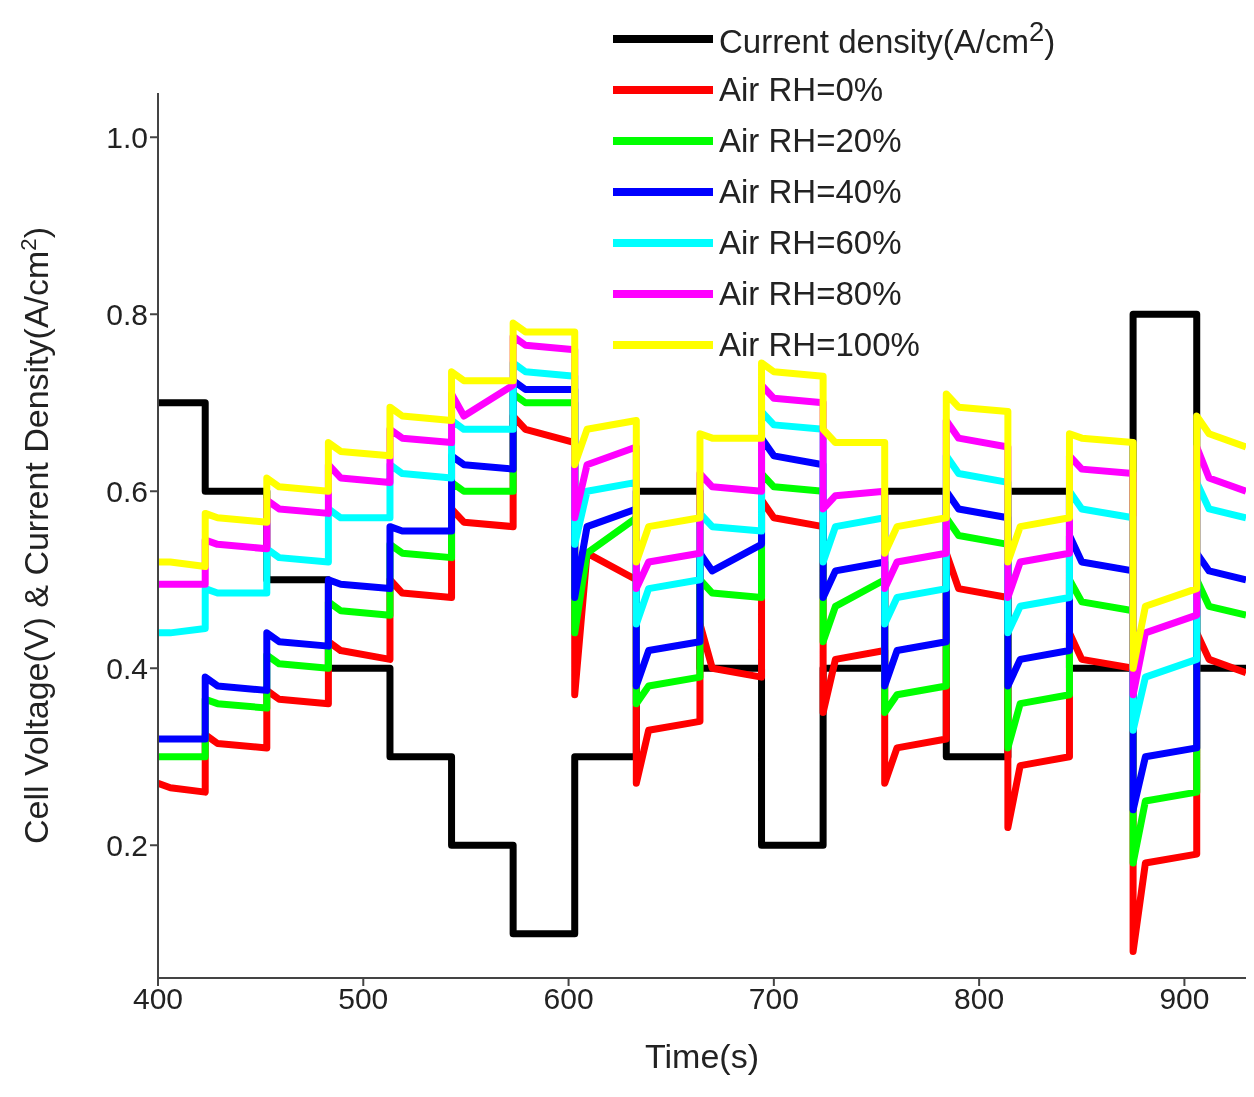  What do you see at coordinates (127, 491) in the screenshot?
I see `y-tick-label: 0.6` at bounding box center [127, 491].